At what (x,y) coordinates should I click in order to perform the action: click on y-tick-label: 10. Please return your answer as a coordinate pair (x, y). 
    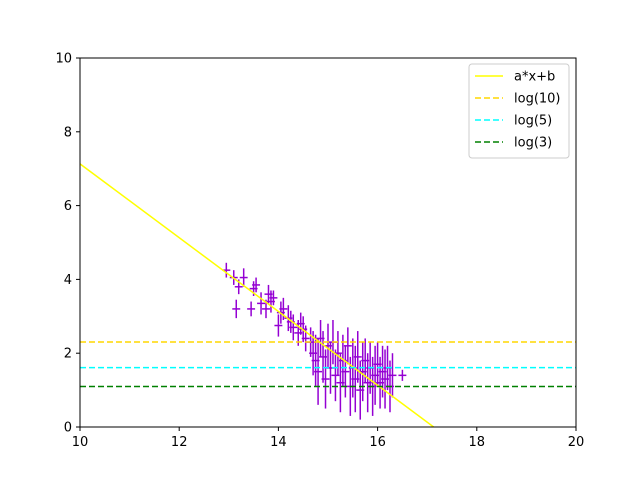
    Looking at the image, I should click on (63, 59).